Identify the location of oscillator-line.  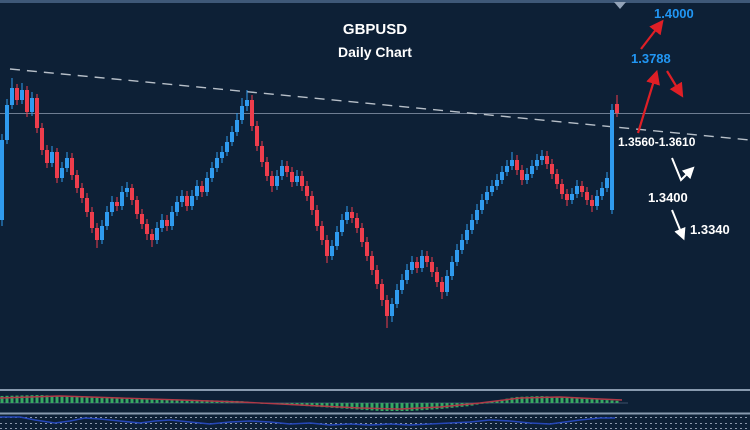
(307, 421).